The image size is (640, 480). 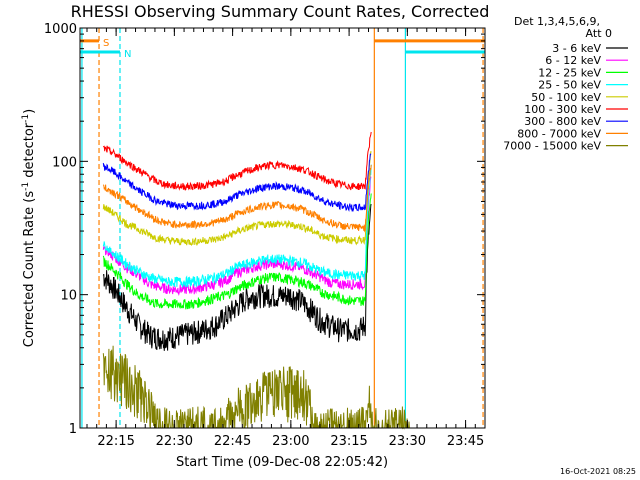 What do you see at coordinates (598, 471) in the screenshot?
I see `timestamp: 16-Oct-2021 08:25` at bounding box center [598, 471].